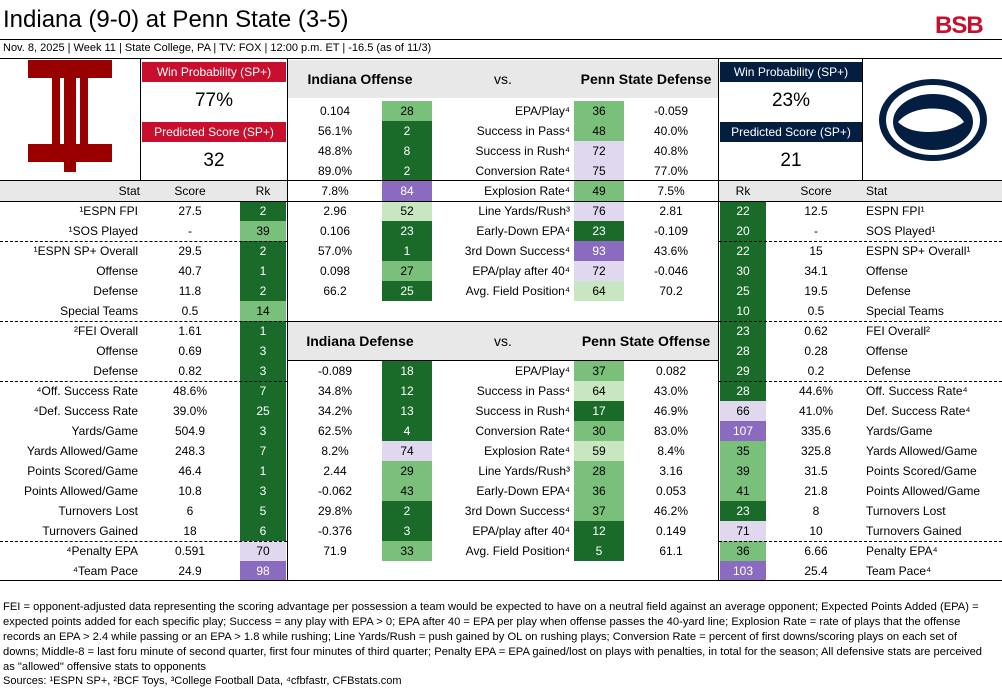 The image size is (1002, 692). Describe the element at coordinates (190, 271) in the screenshot. I see `left-stat-score: 40.7` at that location.